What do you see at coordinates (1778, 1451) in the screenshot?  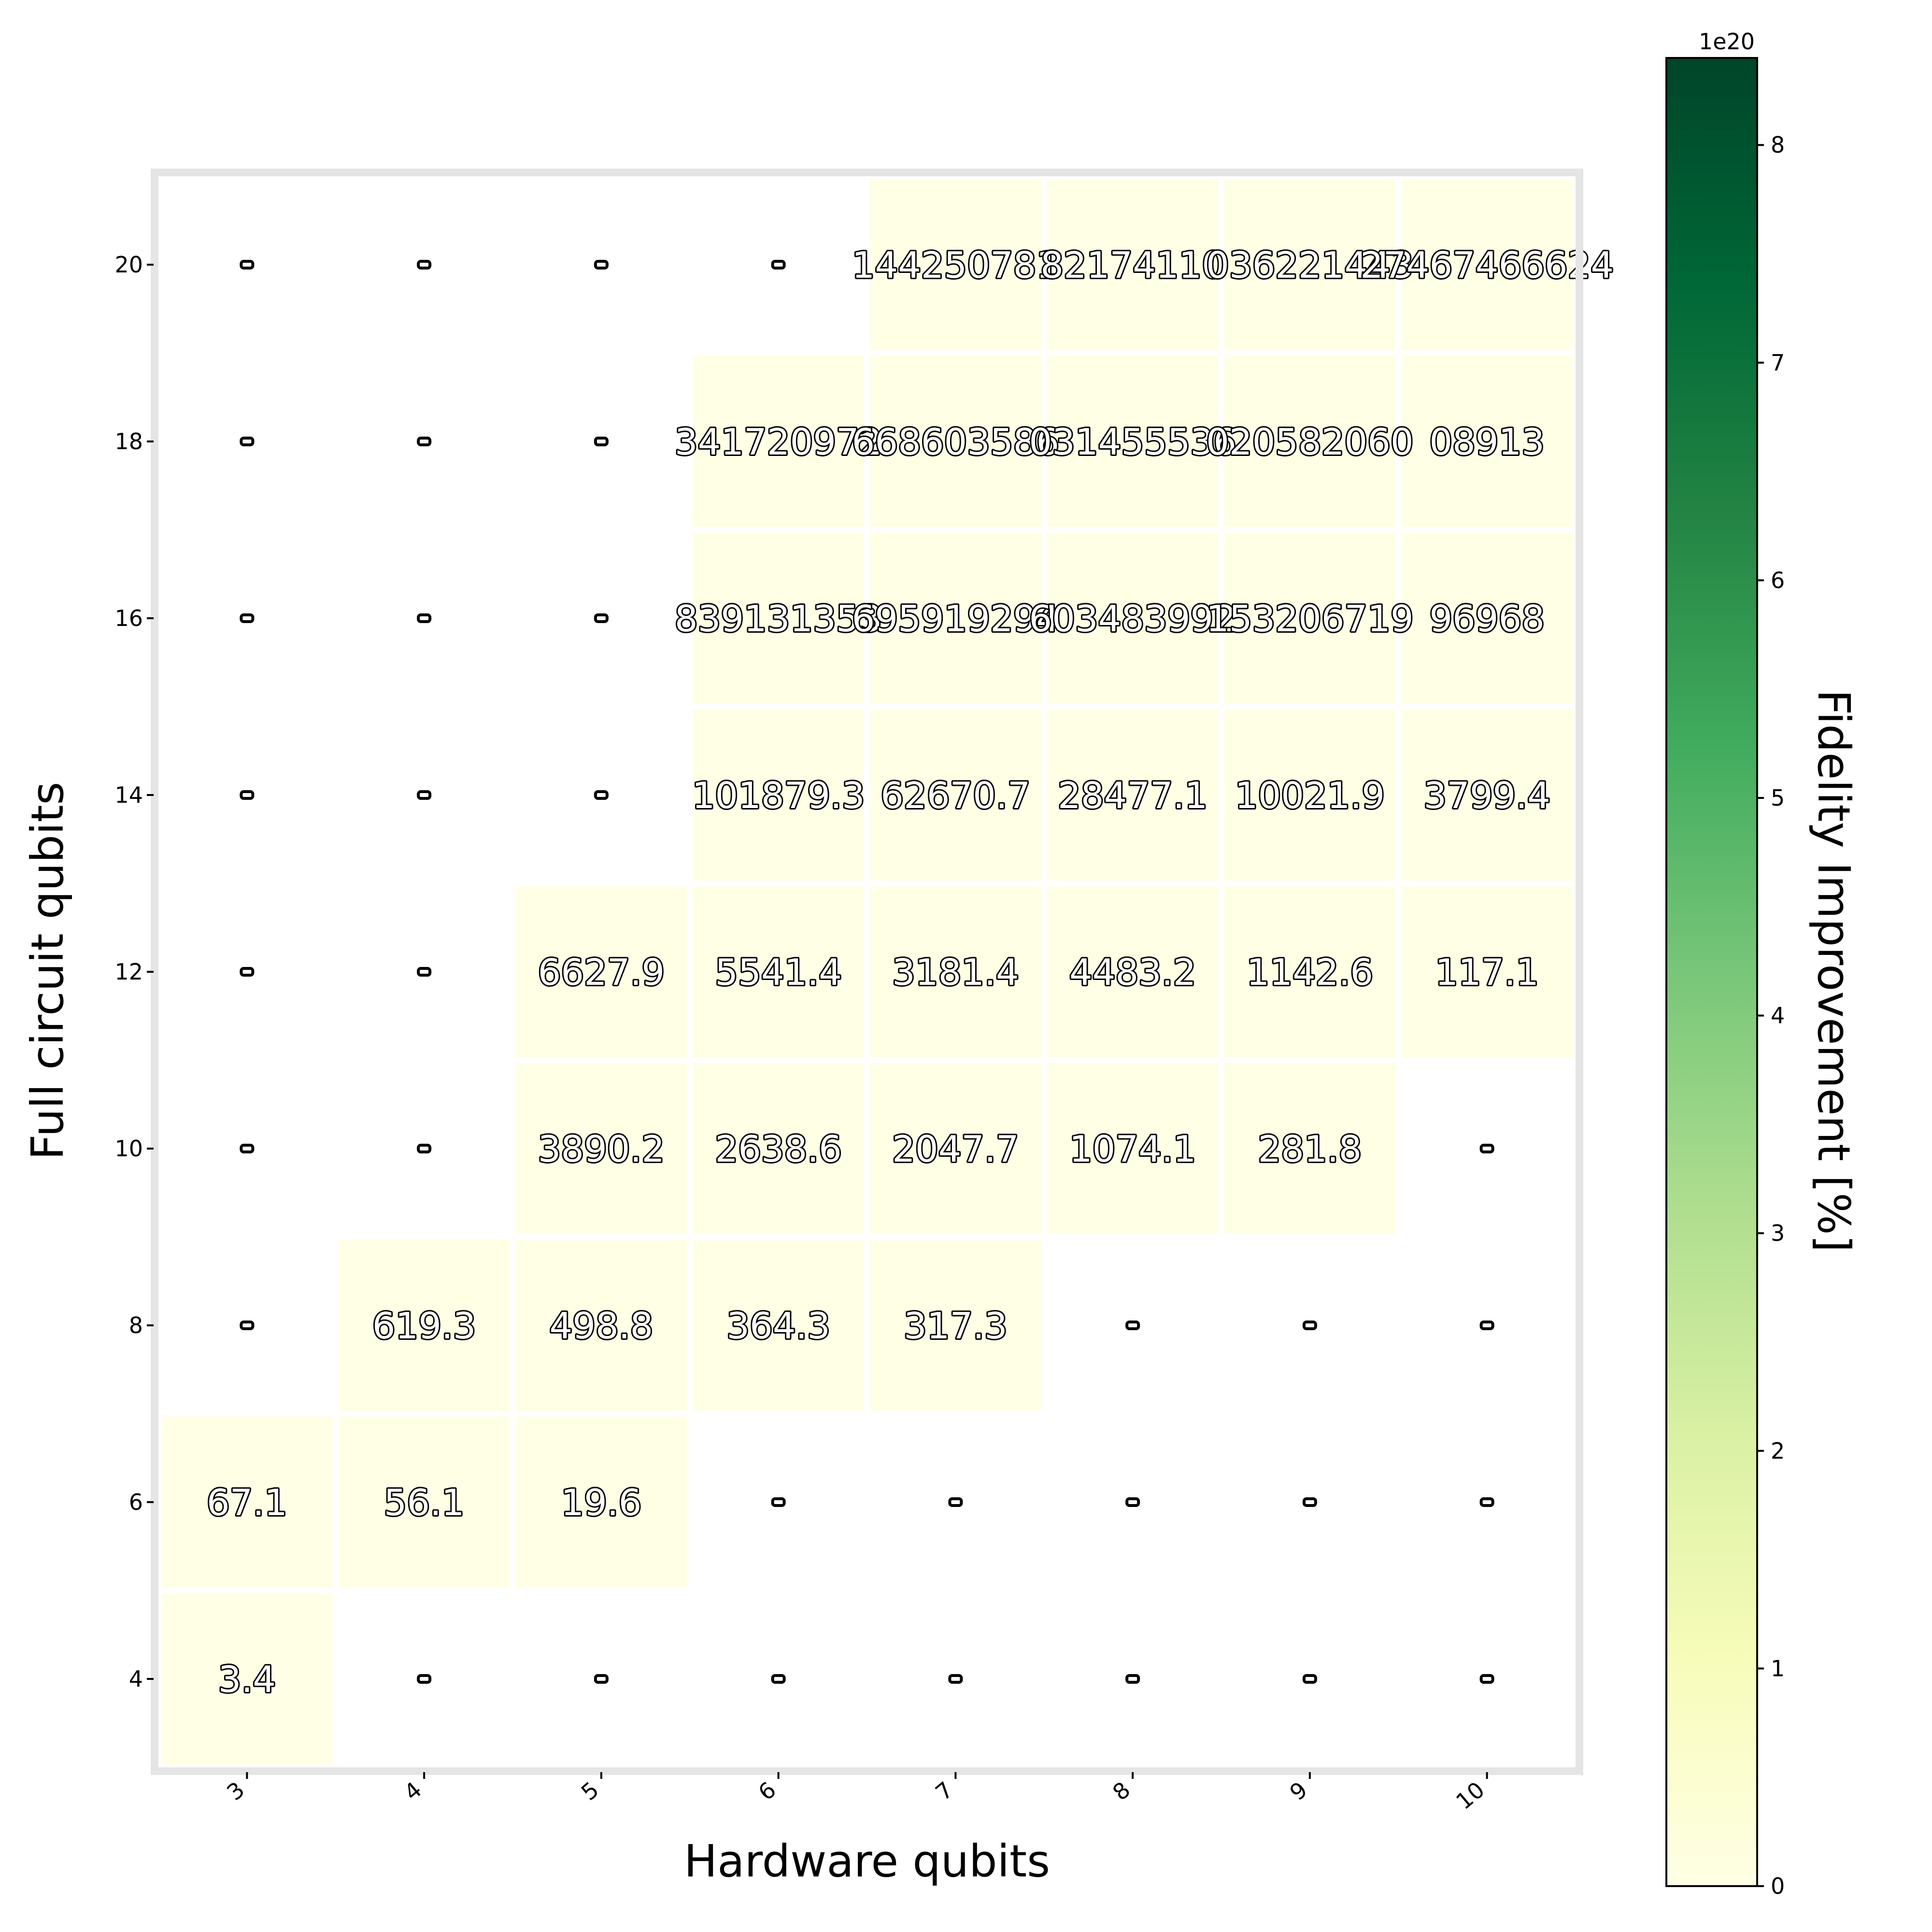 I see `colorbar-tick-label: 2` at bounding box center [1778, 1451].